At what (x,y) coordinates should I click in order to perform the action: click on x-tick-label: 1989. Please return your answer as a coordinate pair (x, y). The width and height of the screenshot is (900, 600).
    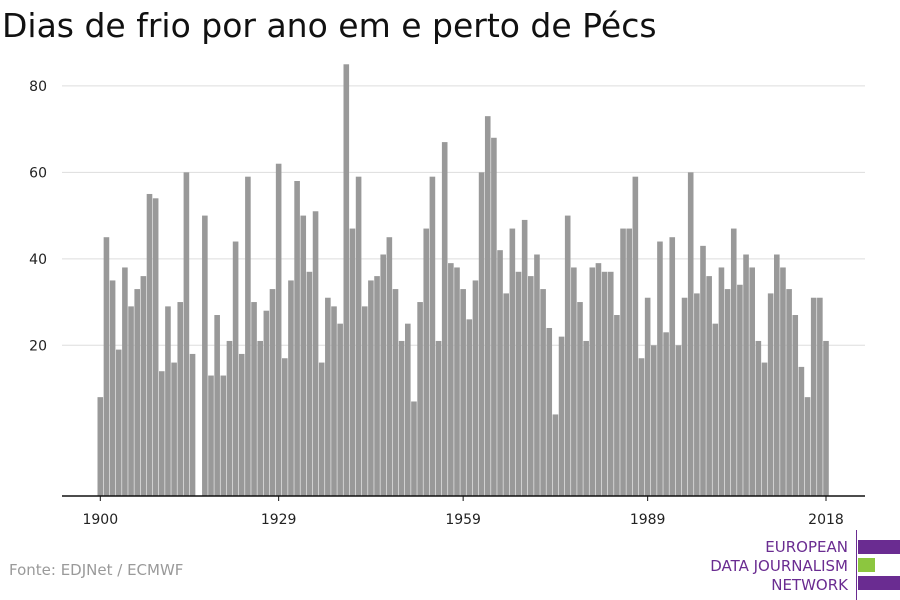
    Looking at the image, I should click on (648, 520).